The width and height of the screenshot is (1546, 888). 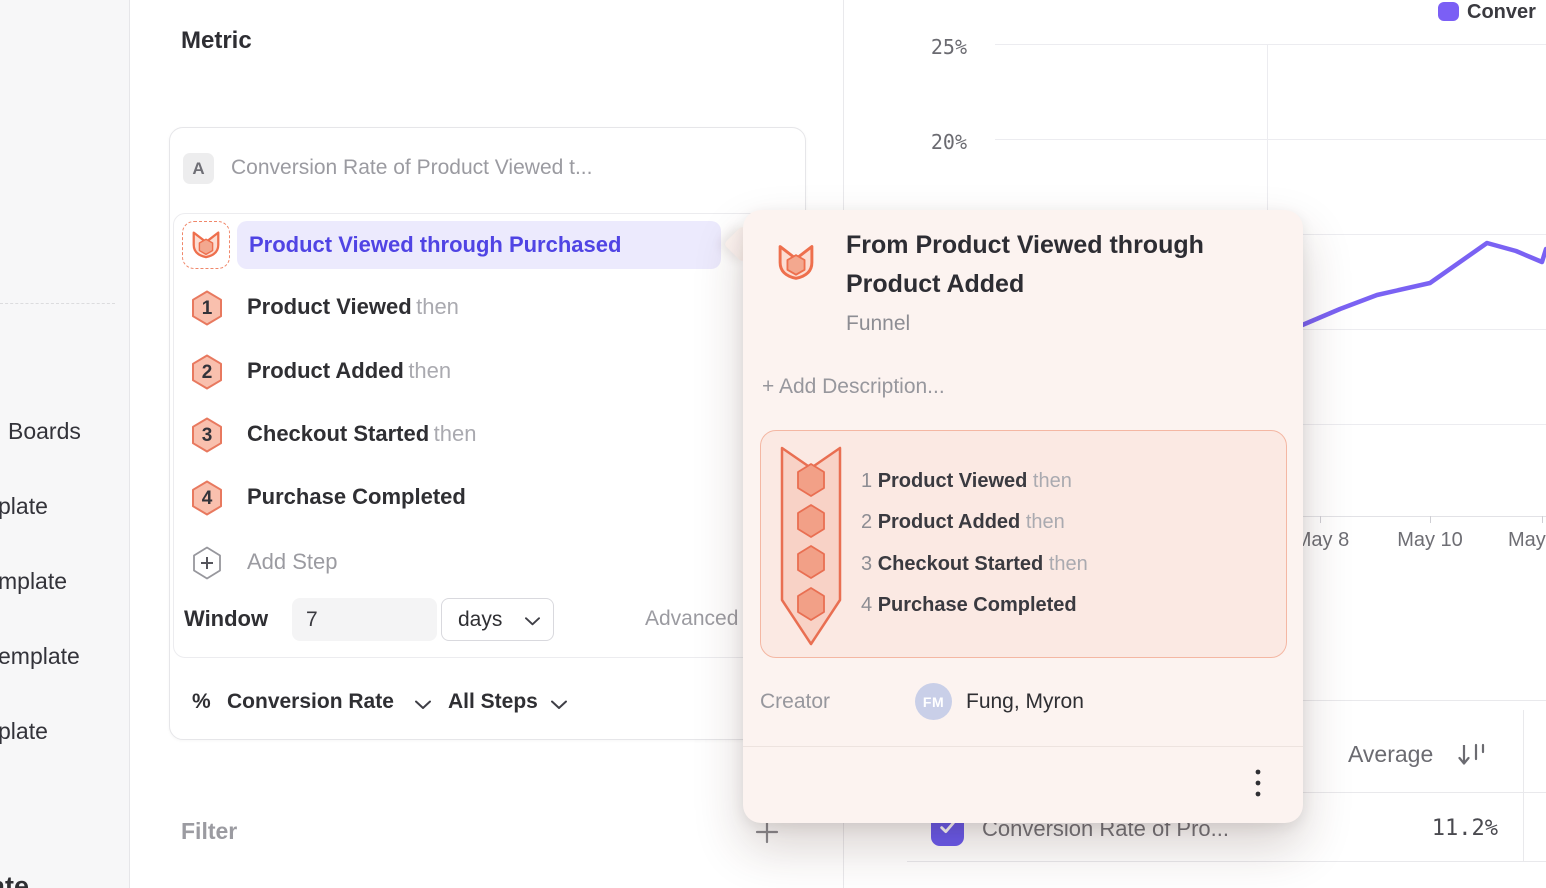 I want to click on step-1-badge: 1, so click(x=207, y=310).